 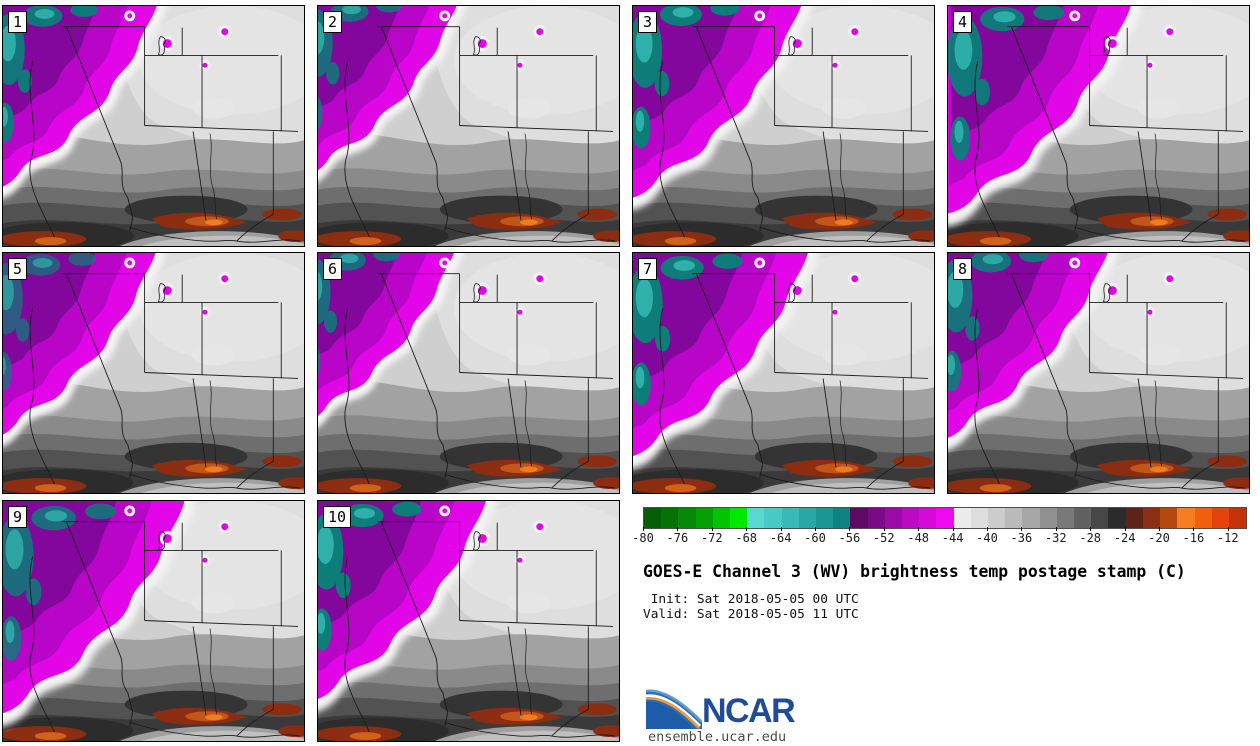 I want to click on colorbar, so click(x=945, y=518).